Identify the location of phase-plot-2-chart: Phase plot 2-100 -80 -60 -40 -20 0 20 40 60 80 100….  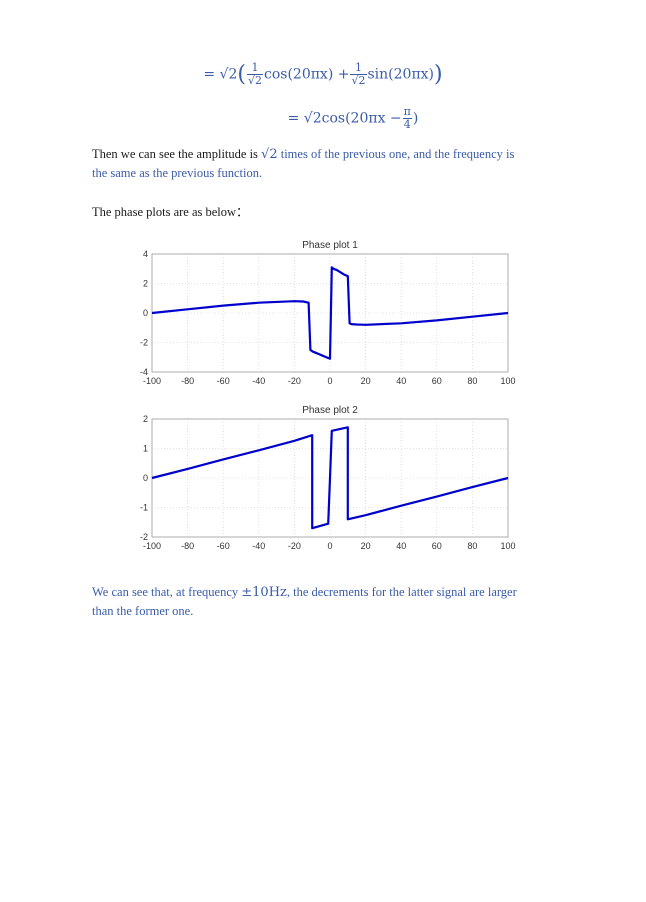
(328, 478).